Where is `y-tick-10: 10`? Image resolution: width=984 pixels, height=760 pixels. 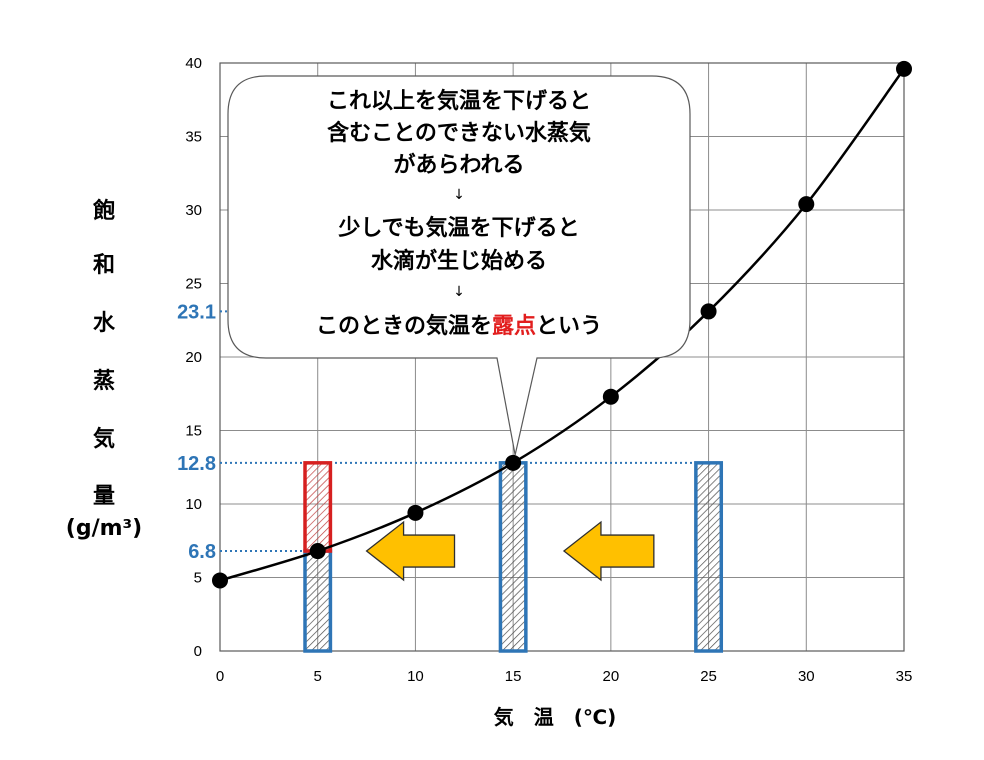 y-tick-10: 10 is located at coordinates (193, 504).